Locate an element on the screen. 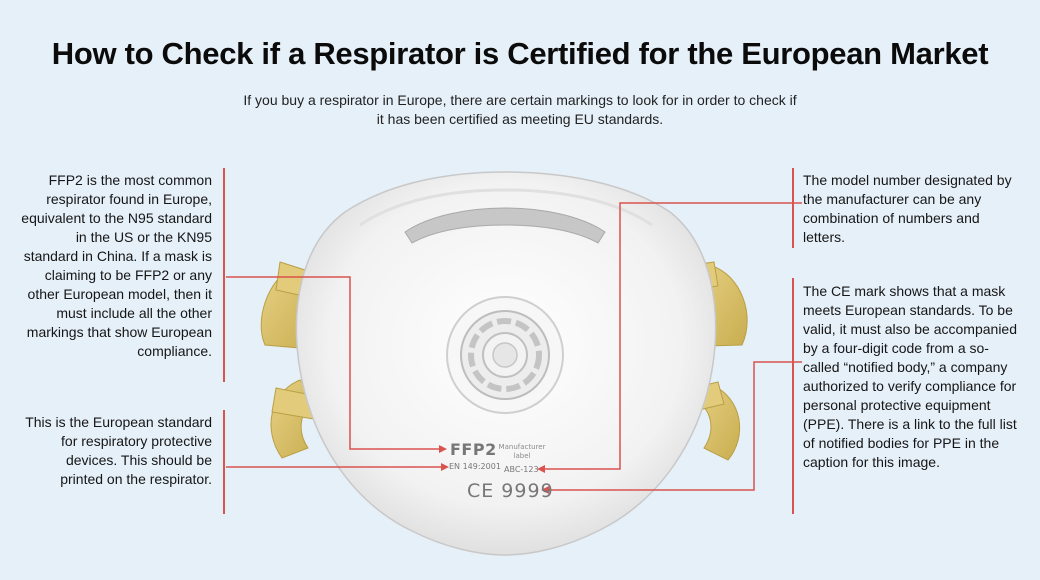  standard-note-bar is located at coordinates (224, 462).